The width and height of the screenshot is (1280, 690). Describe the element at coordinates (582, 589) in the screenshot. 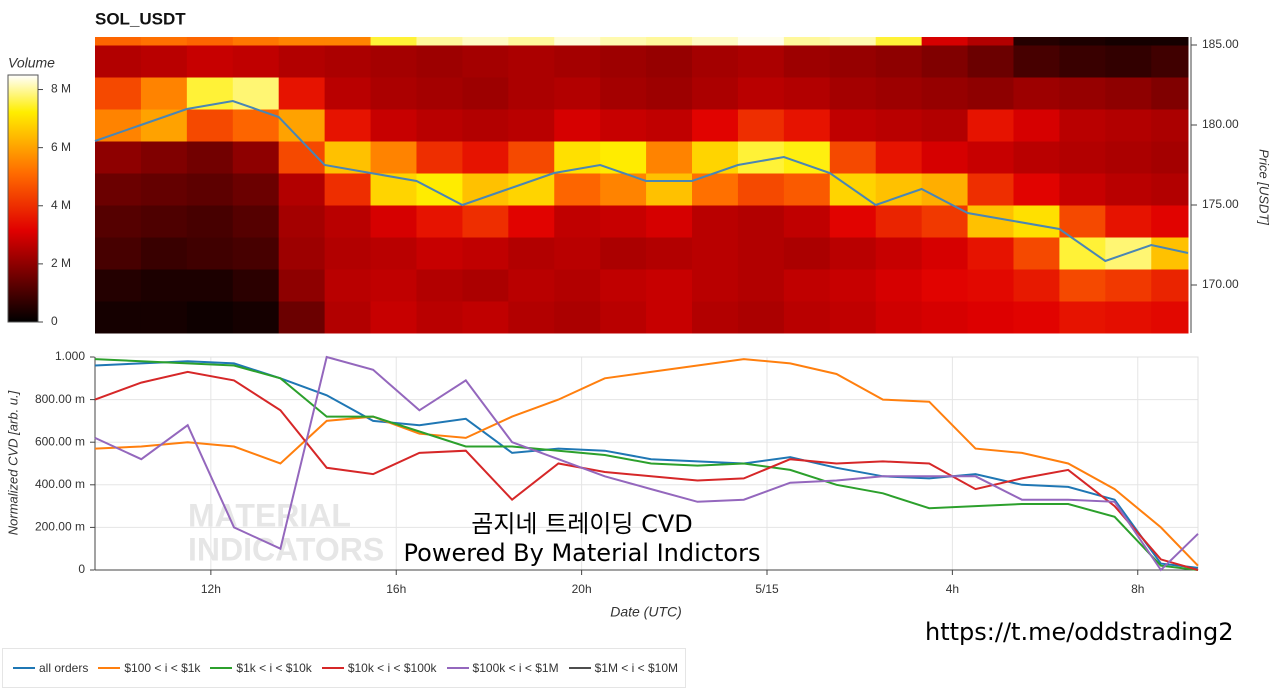

I see `x-tick-label: 20h` at that location.